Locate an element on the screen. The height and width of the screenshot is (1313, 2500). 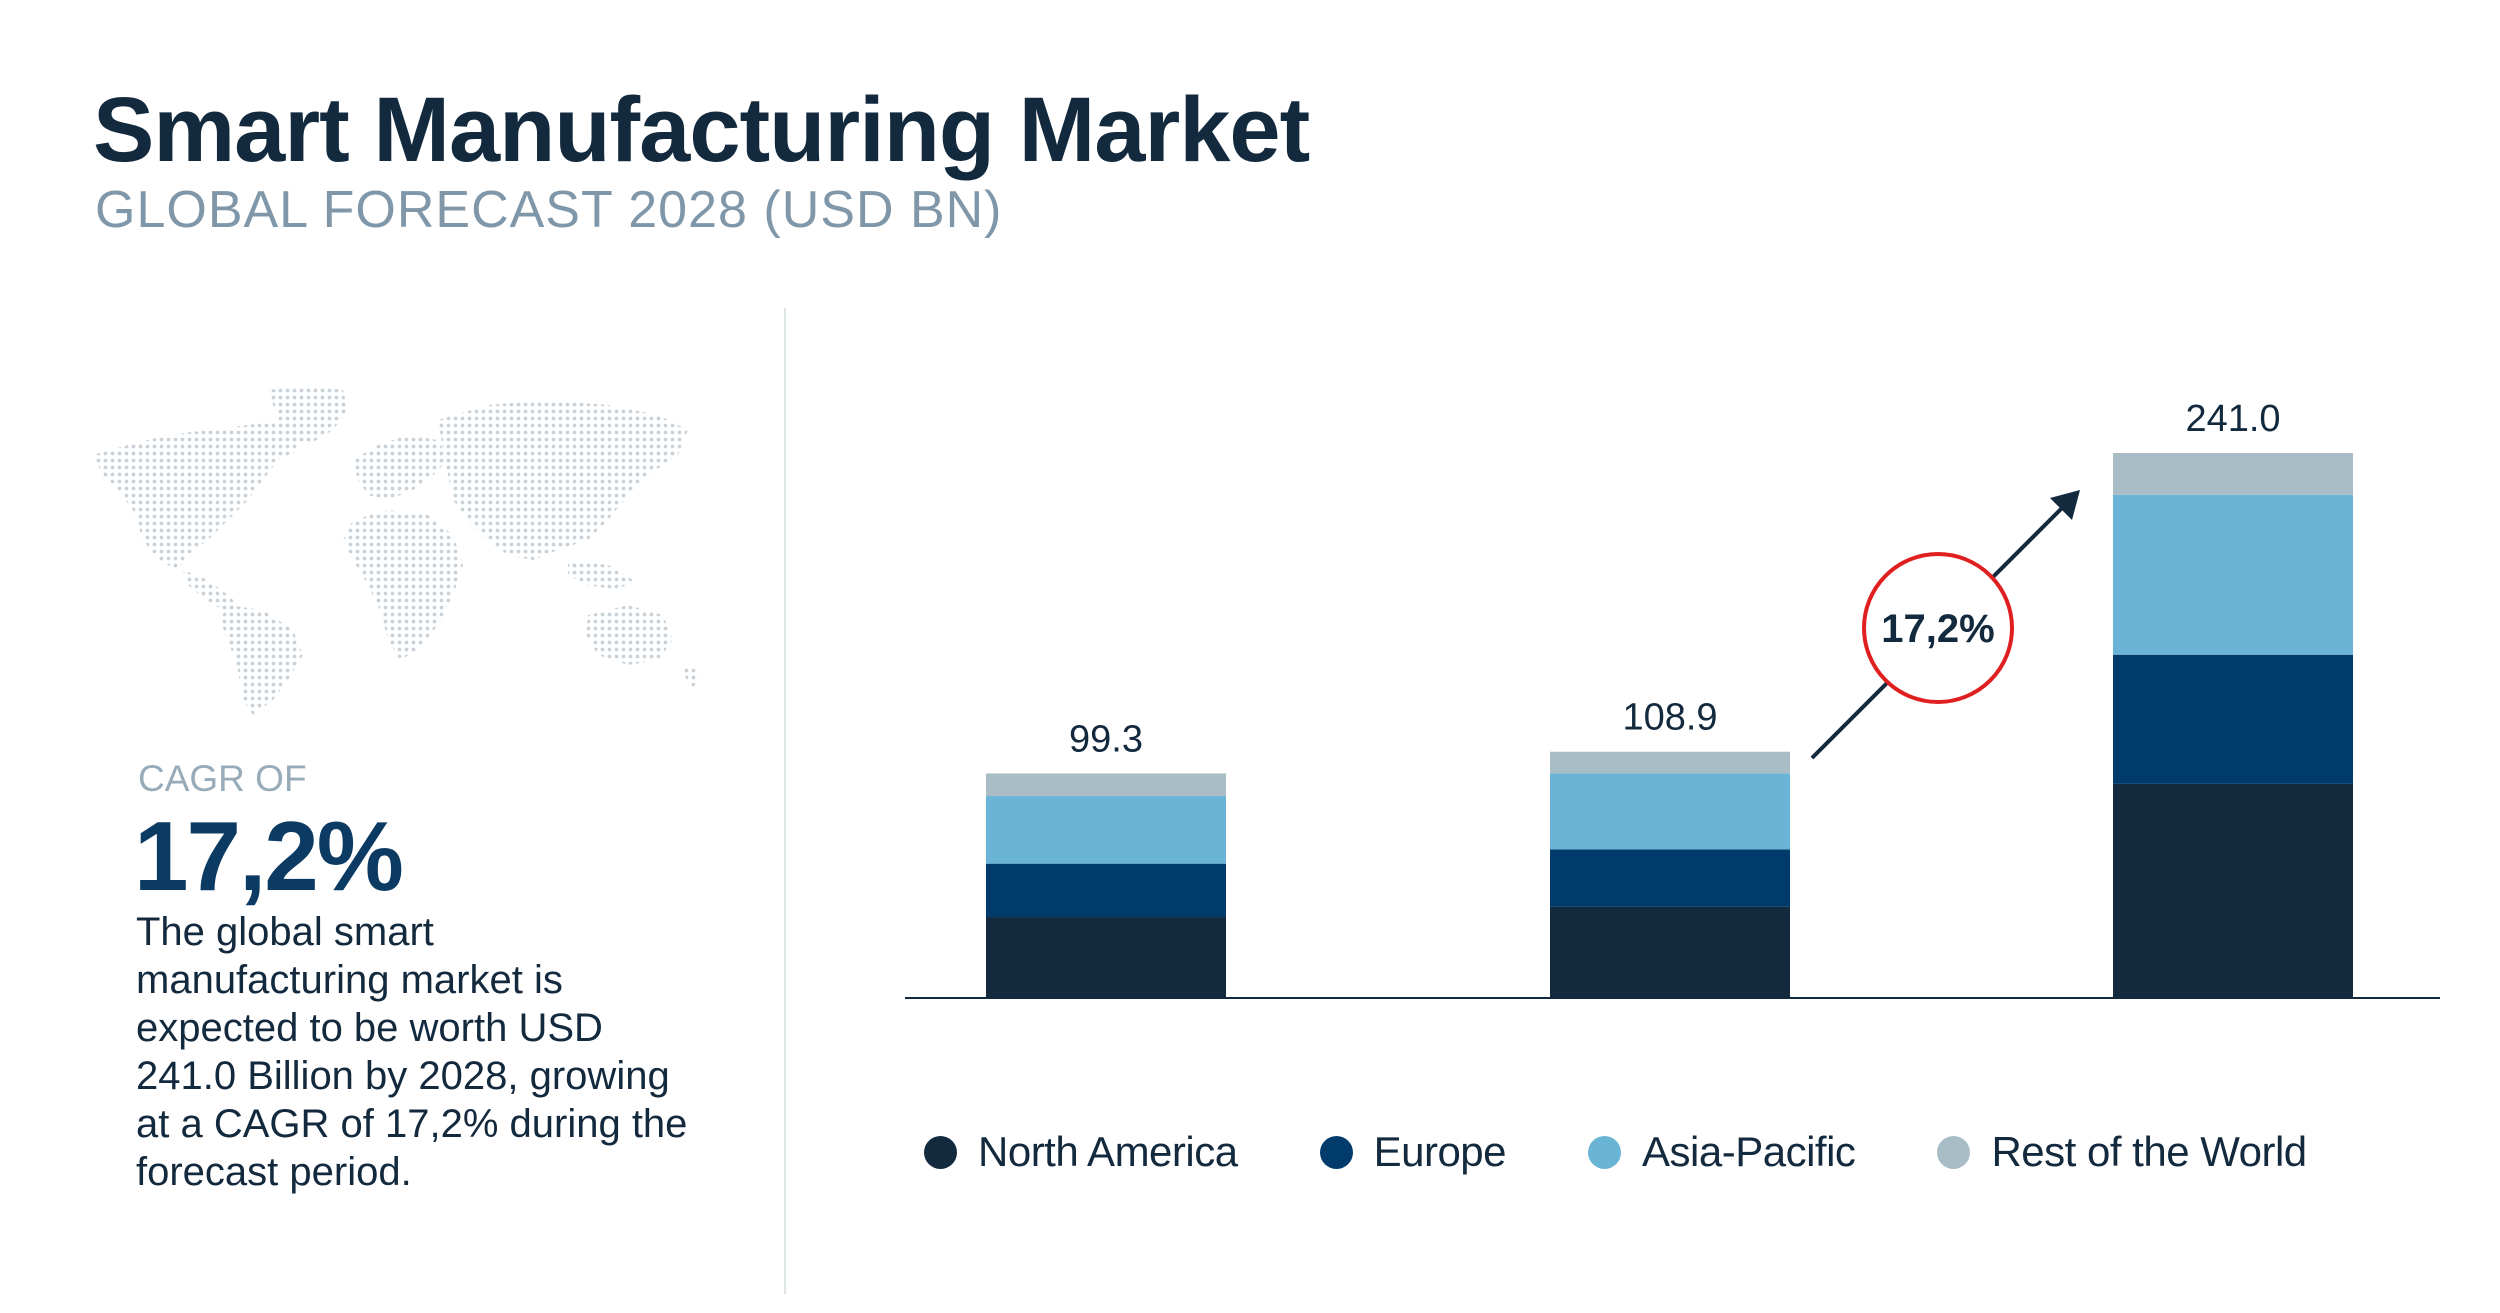
legend-item-north-america: North America is located at coordinates (1081, 1152).